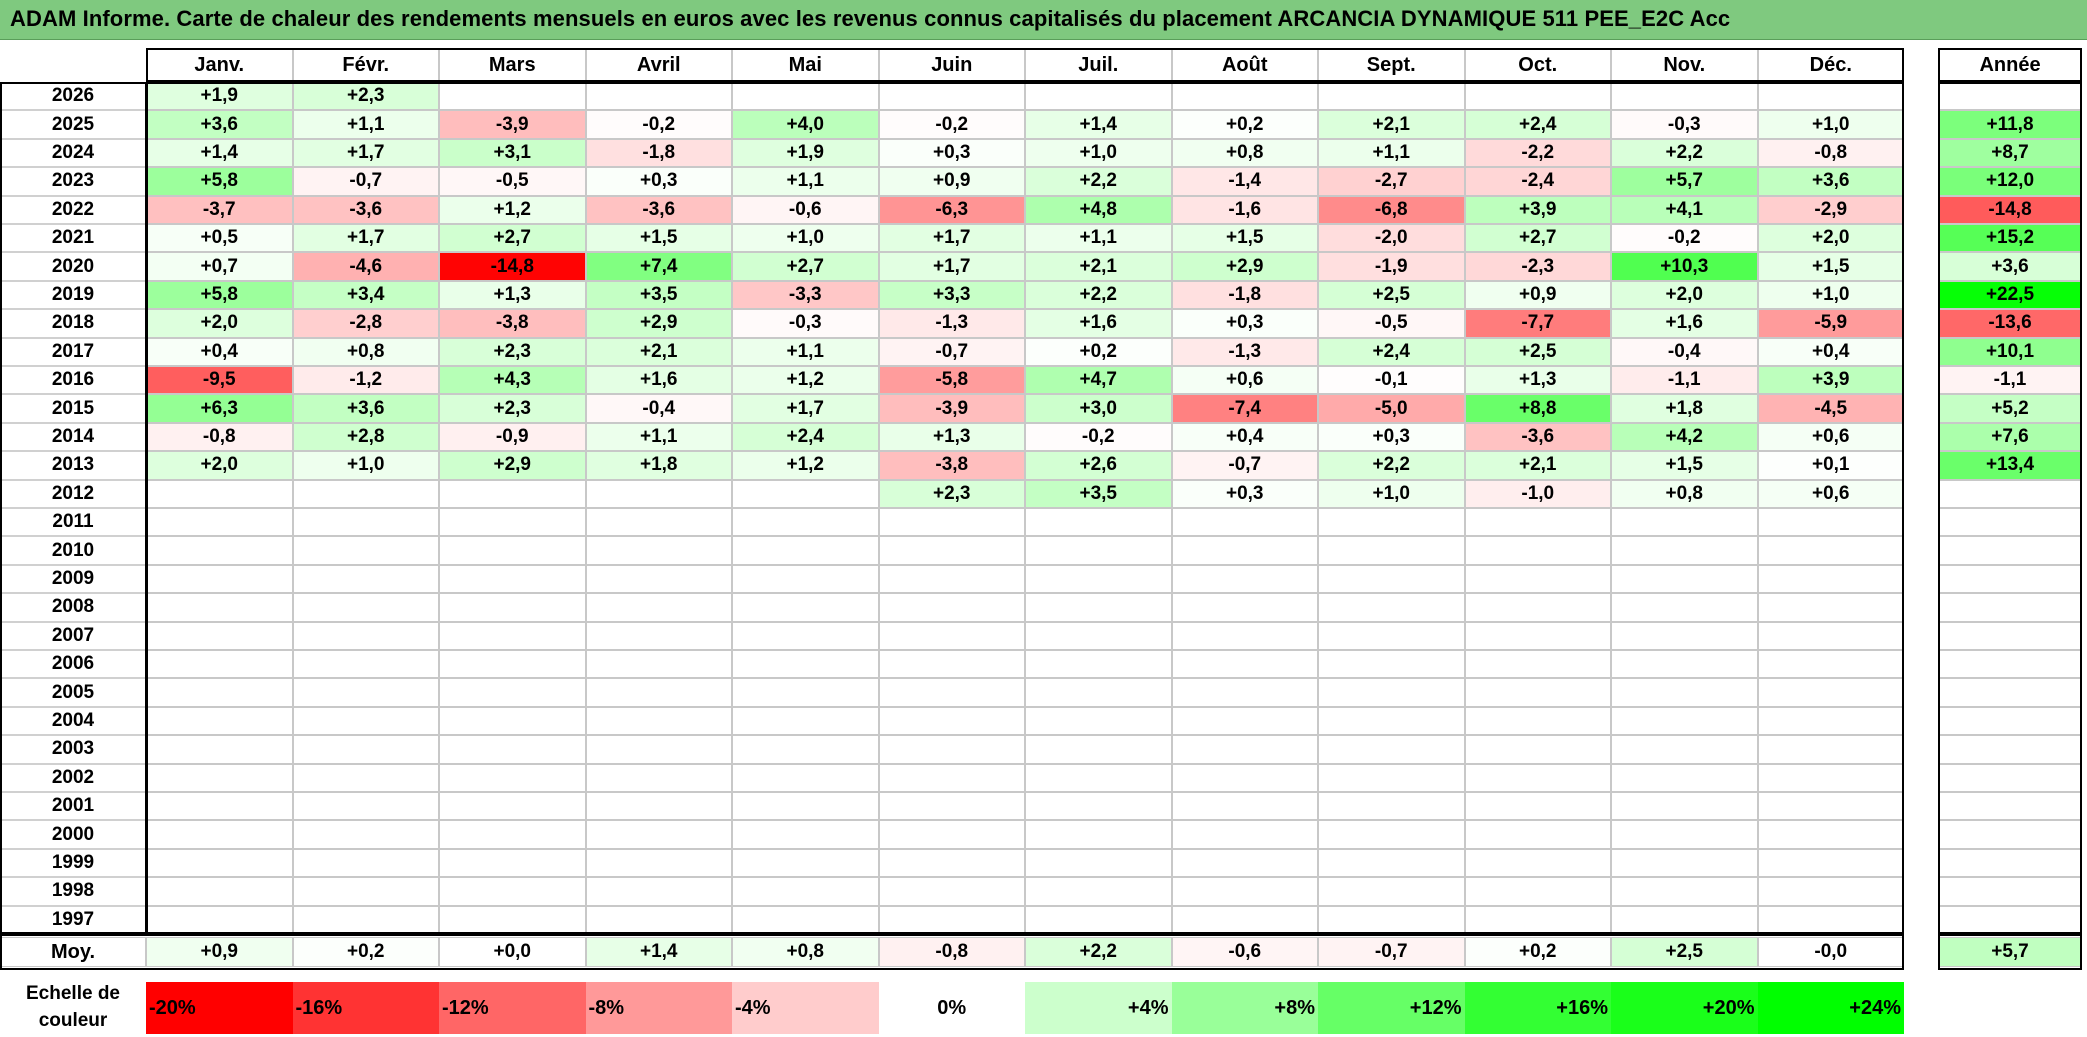 The height and width of the screenshot is (1037, 2087). Describe the element at coordinates (658, 153) in the screenshot. I see `heatmap-cell: -1,8` at that location.